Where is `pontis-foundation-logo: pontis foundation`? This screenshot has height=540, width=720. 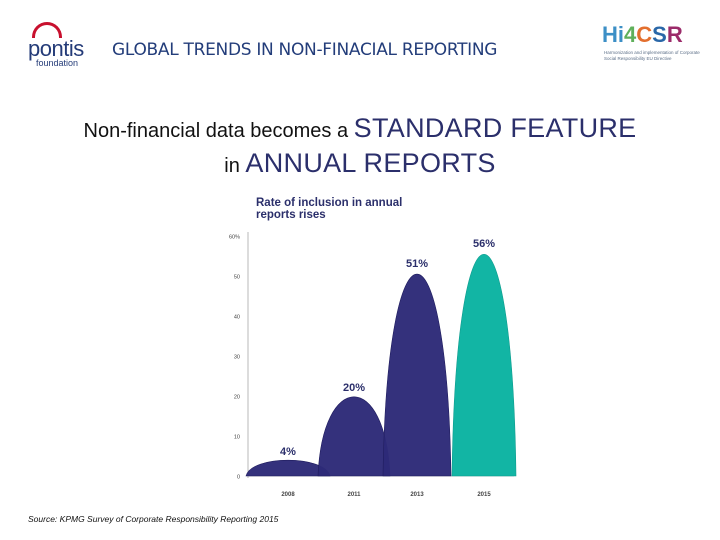
pontis-foundation-logo: pontis foundation is located at coordinates (56, 46).